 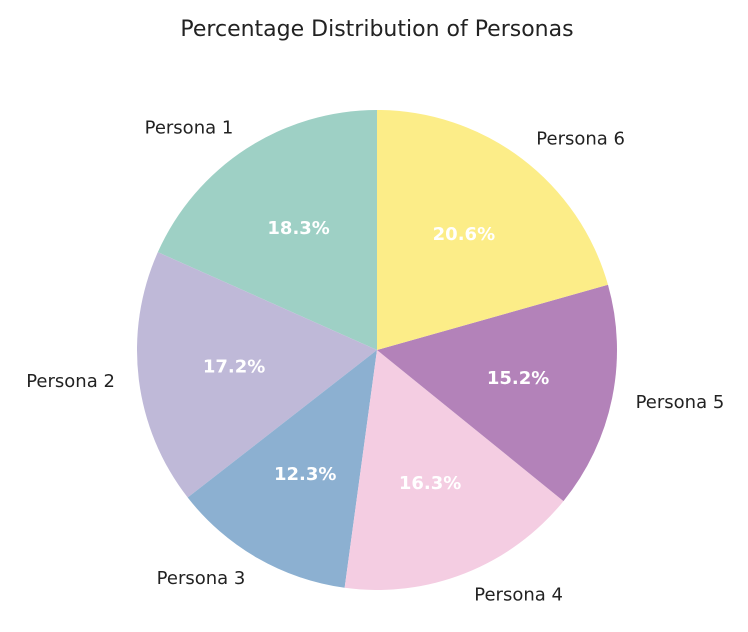 What do you see at coordinates (201, 578) in the screenshot?
I see `slice-label: Persona 3` at bounding box center [201, 578].